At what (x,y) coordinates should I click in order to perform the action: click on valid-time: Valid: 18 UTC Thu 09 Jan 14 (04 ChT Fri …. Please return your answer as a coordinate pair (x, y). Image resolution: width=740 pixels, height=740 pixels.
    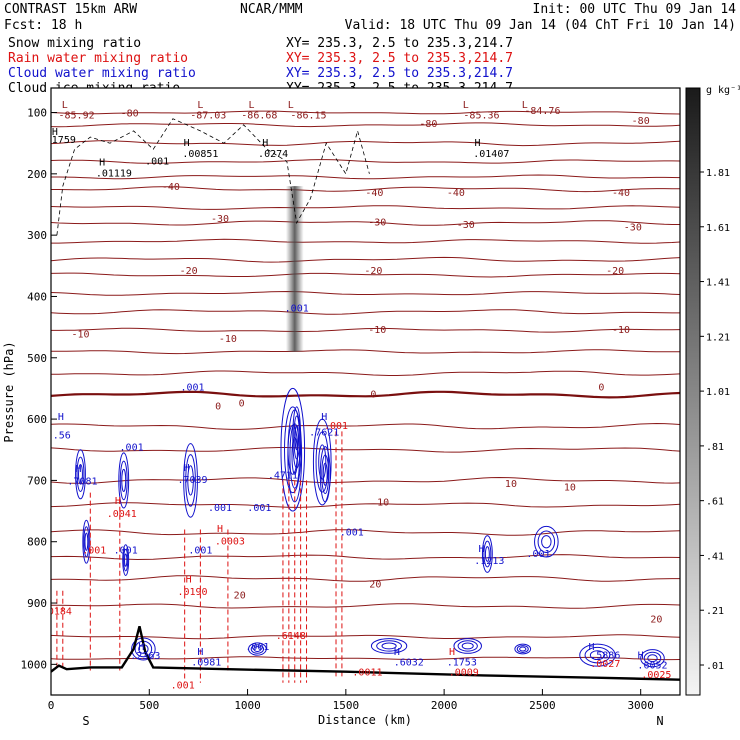
    Looking at the image, I should click on (540, 25).